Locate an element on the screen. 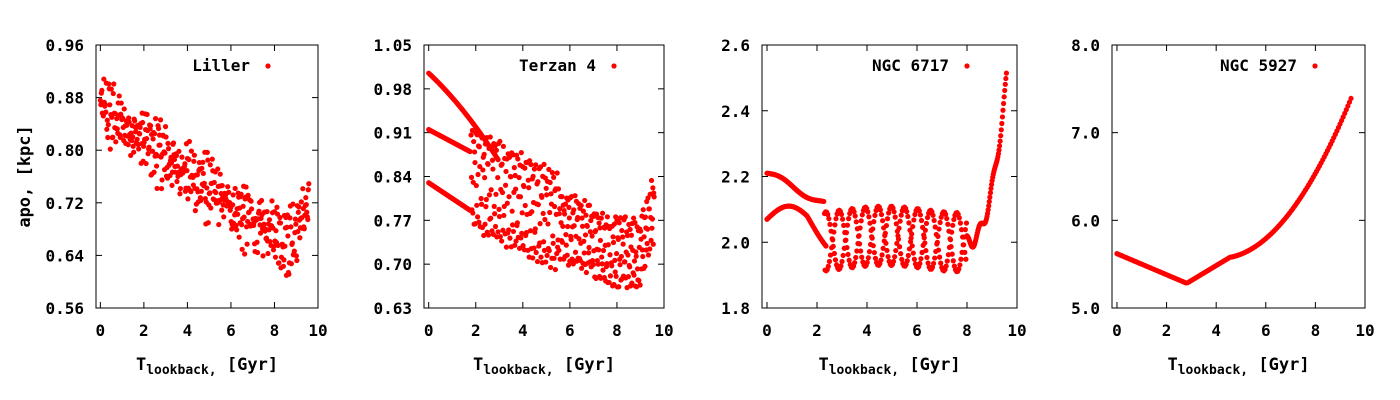 The image size is (1400, 400). y-tick-label: 5.0 is located at coordinates (1085, 308).